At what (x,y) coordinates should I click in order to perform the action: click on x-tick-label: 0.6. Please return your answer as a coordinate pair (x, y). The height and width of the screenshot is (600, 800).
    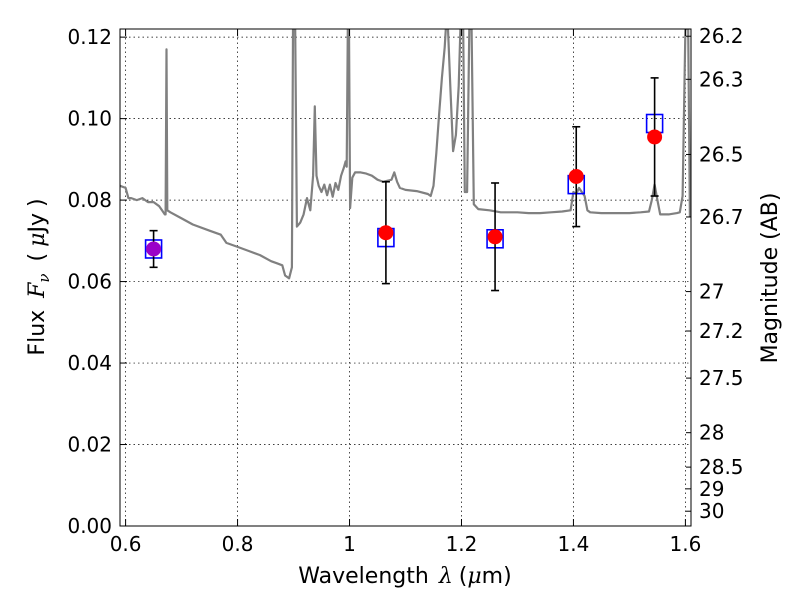
    Looking at the image, I should click on (126, 544).